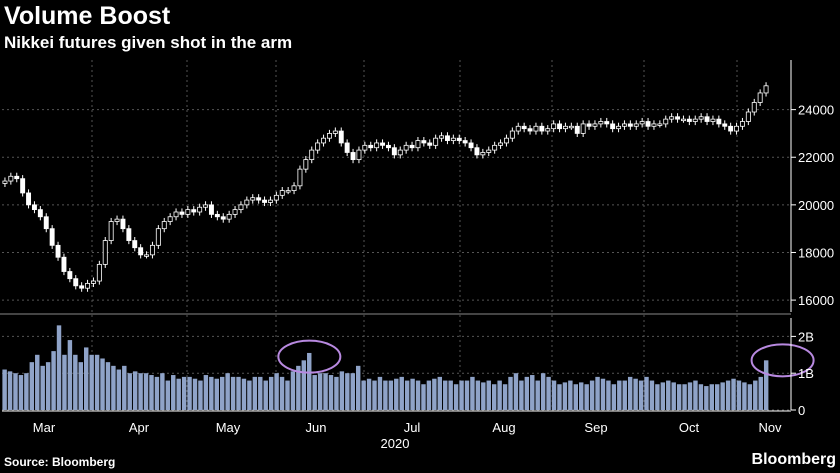 This screenshot has width=840, height=473. Describe the element at coordinates (395, 443) in the screenshot. I see `x-axis-label: 2020` at that location.